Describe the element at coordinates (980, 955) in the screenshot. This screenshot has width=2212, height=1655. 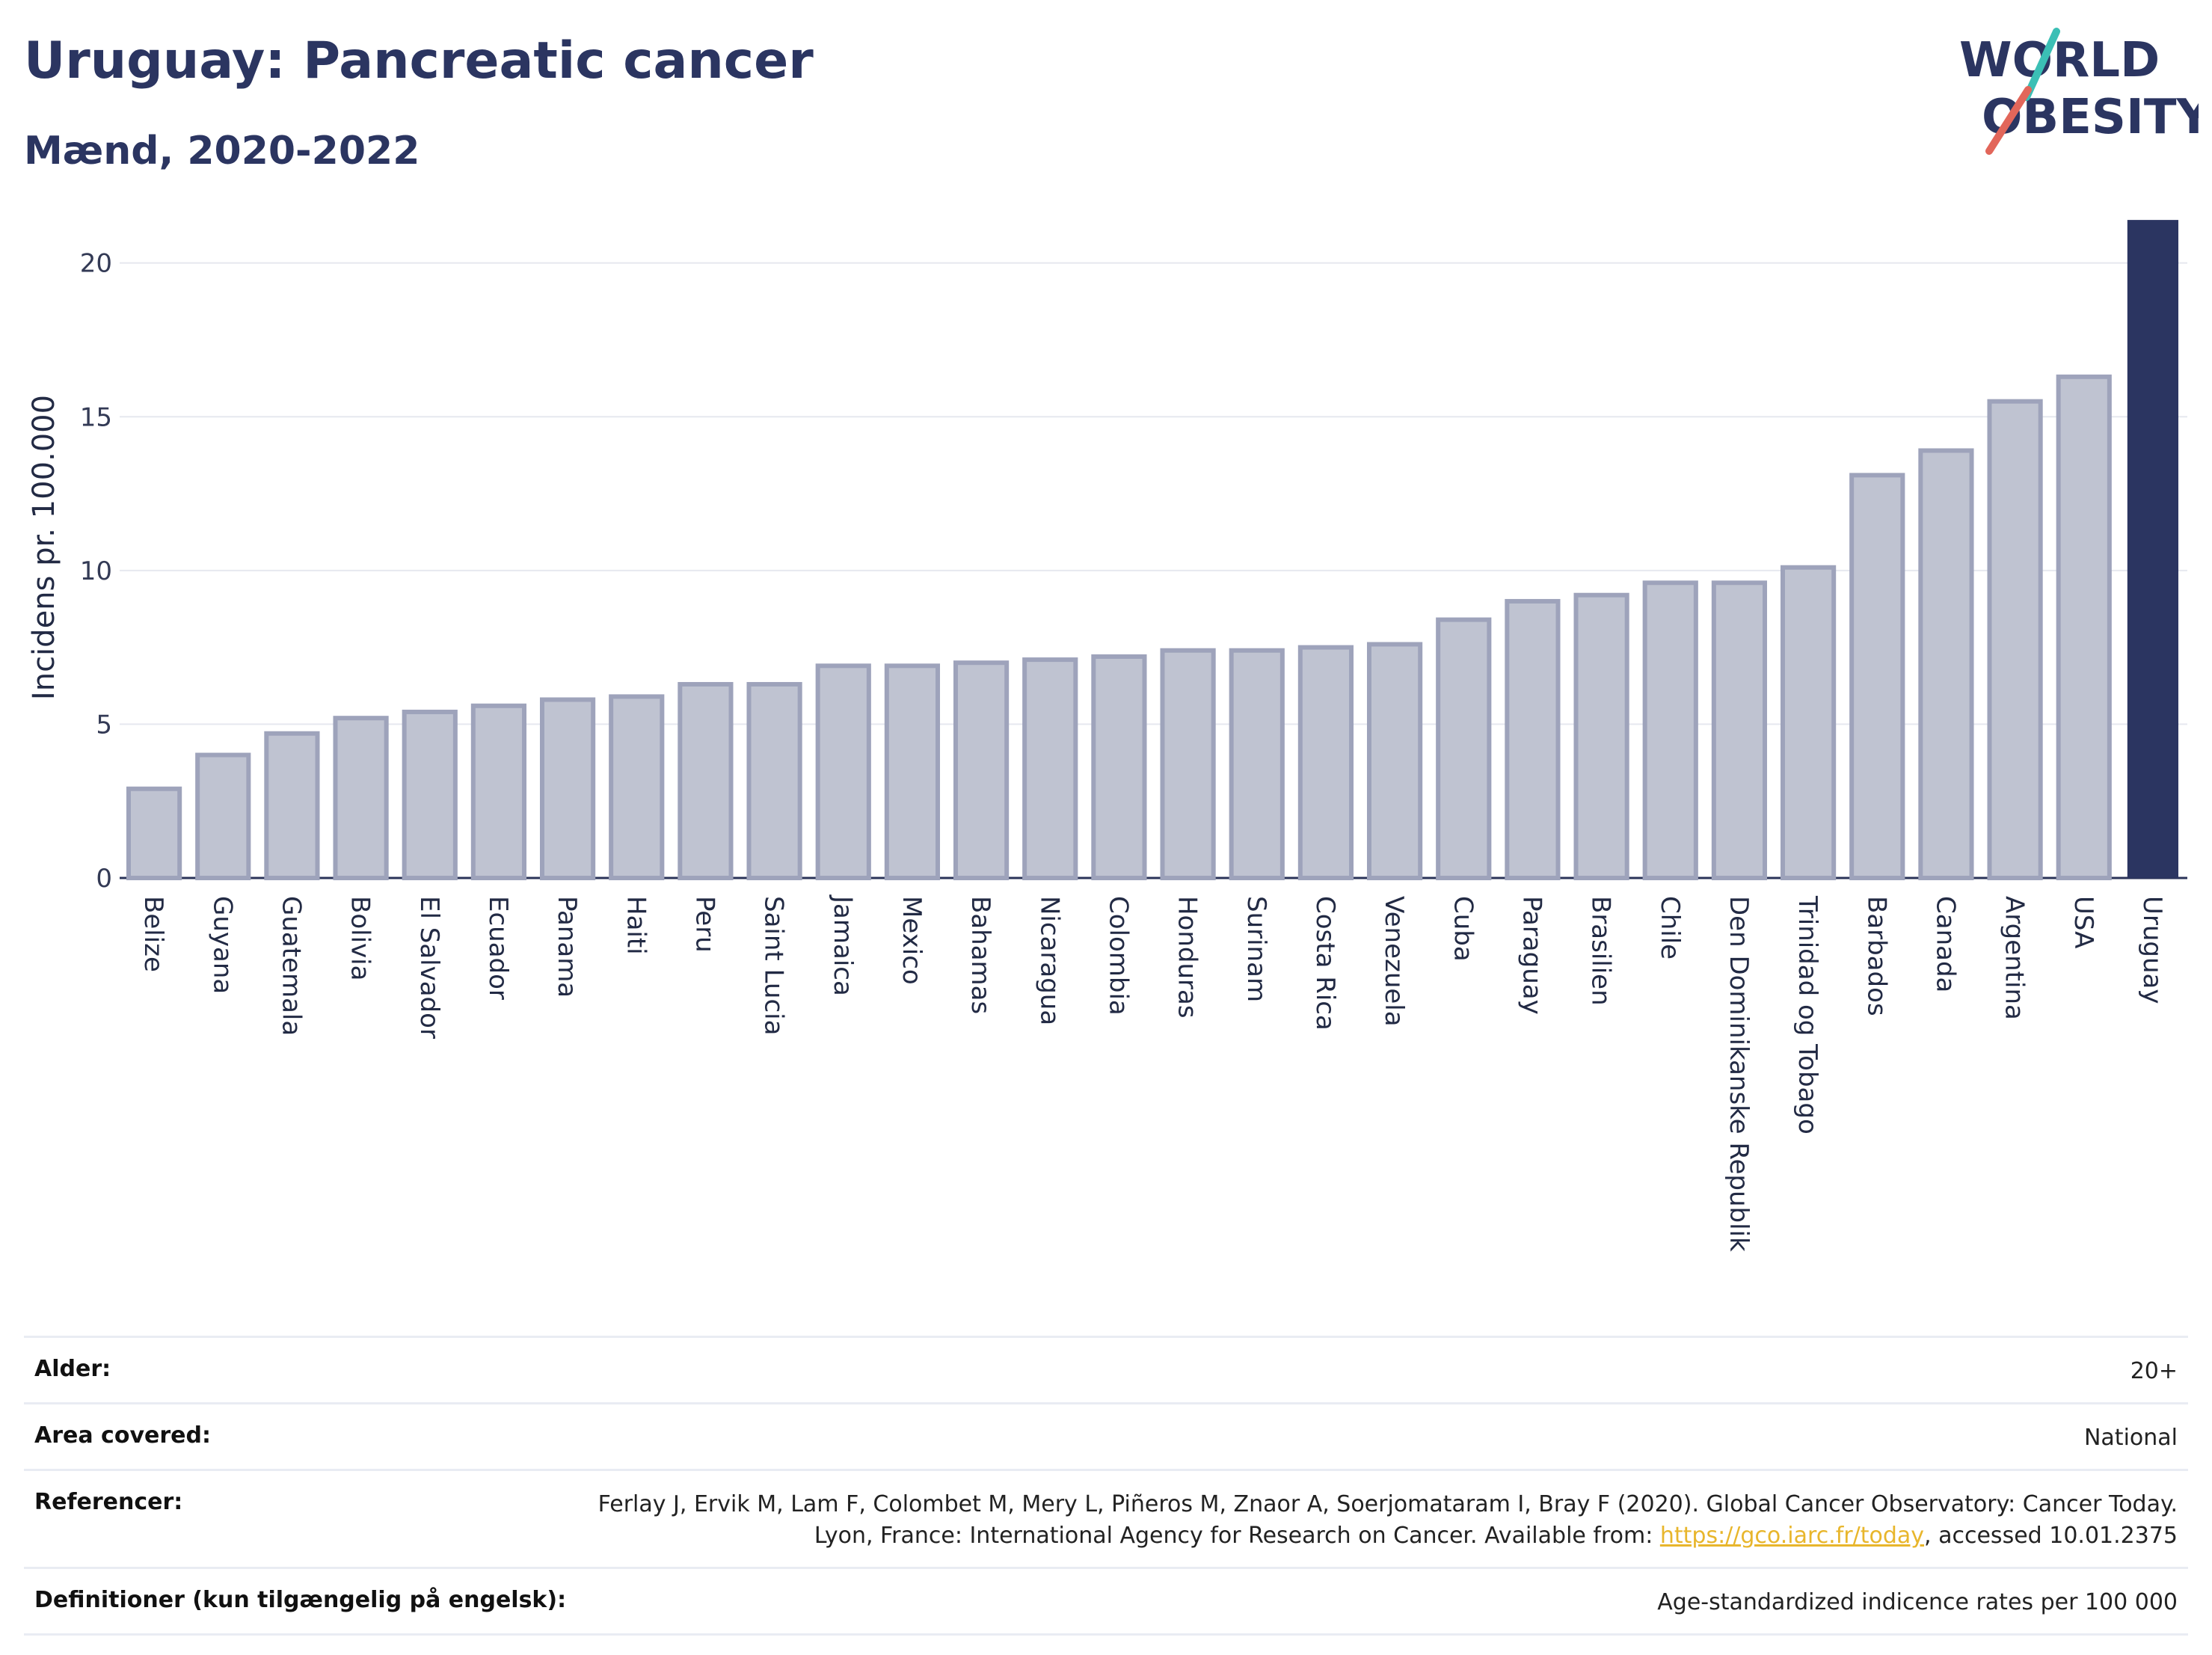
I see `x-category-label: Bahamas` at that location.